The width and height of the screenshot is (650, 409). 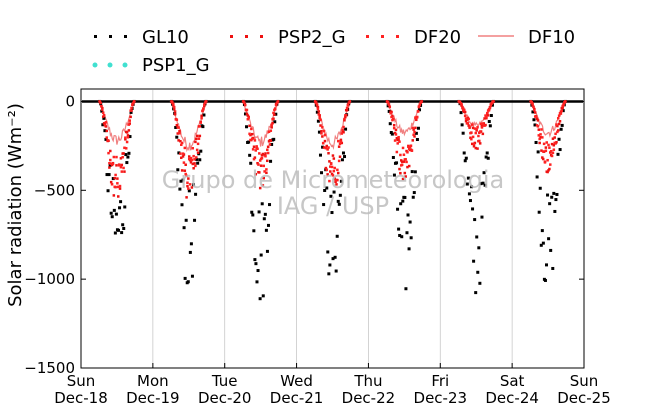 What do you see at coordinates (512, 381) in the screenshot?
I see `x-tick-label-day-6: Sat` at bounding box center [512, 381].